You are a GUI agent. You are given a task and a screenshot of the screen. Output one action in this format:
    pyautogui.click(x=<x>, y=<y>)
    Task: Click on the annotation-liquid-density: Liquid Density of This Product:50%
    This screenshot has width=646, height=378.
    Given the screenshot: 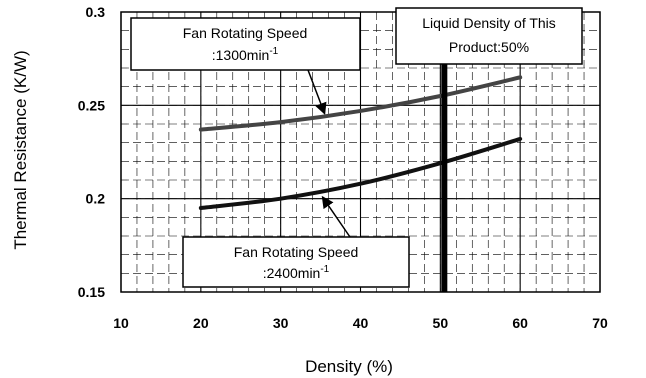 What is the action you would take?
    pyautogui.click(x=489, y=36)
    